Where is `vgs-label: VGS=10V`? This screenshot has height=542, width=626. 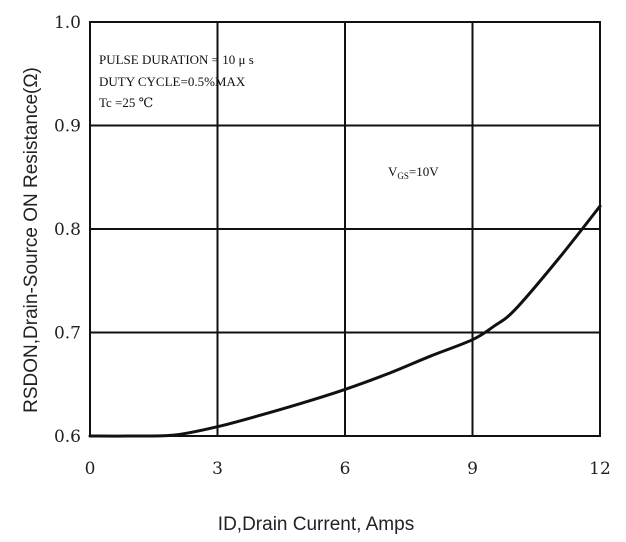 vgs-label: VGS=10V is located at coordinates (413, 172).